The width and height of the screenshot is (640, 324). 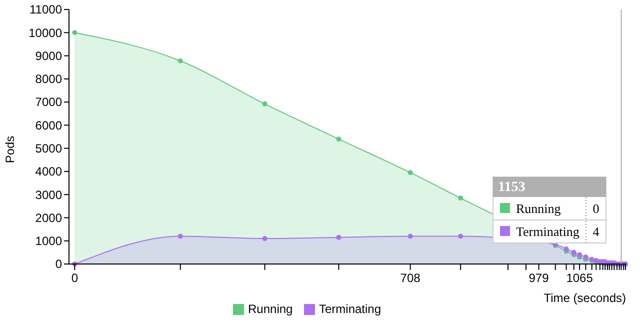 What do you see at coordinates (270, 309) in the screenshot?
I see `text: Running` at bounding box center [270, 309].